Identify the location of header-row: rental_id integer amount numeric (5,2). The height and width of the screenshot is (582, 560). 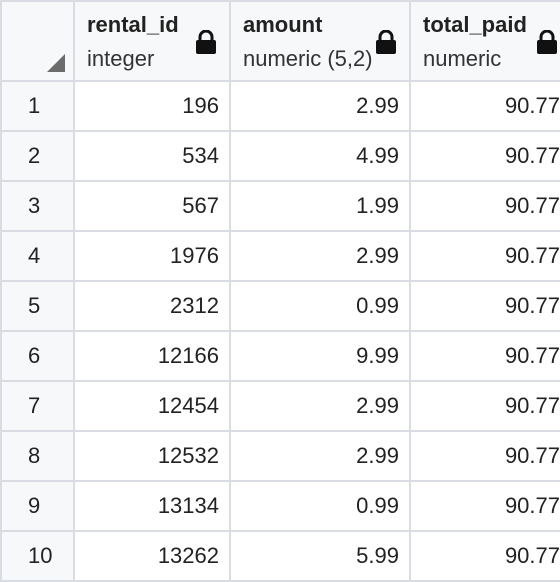
(280, 41).